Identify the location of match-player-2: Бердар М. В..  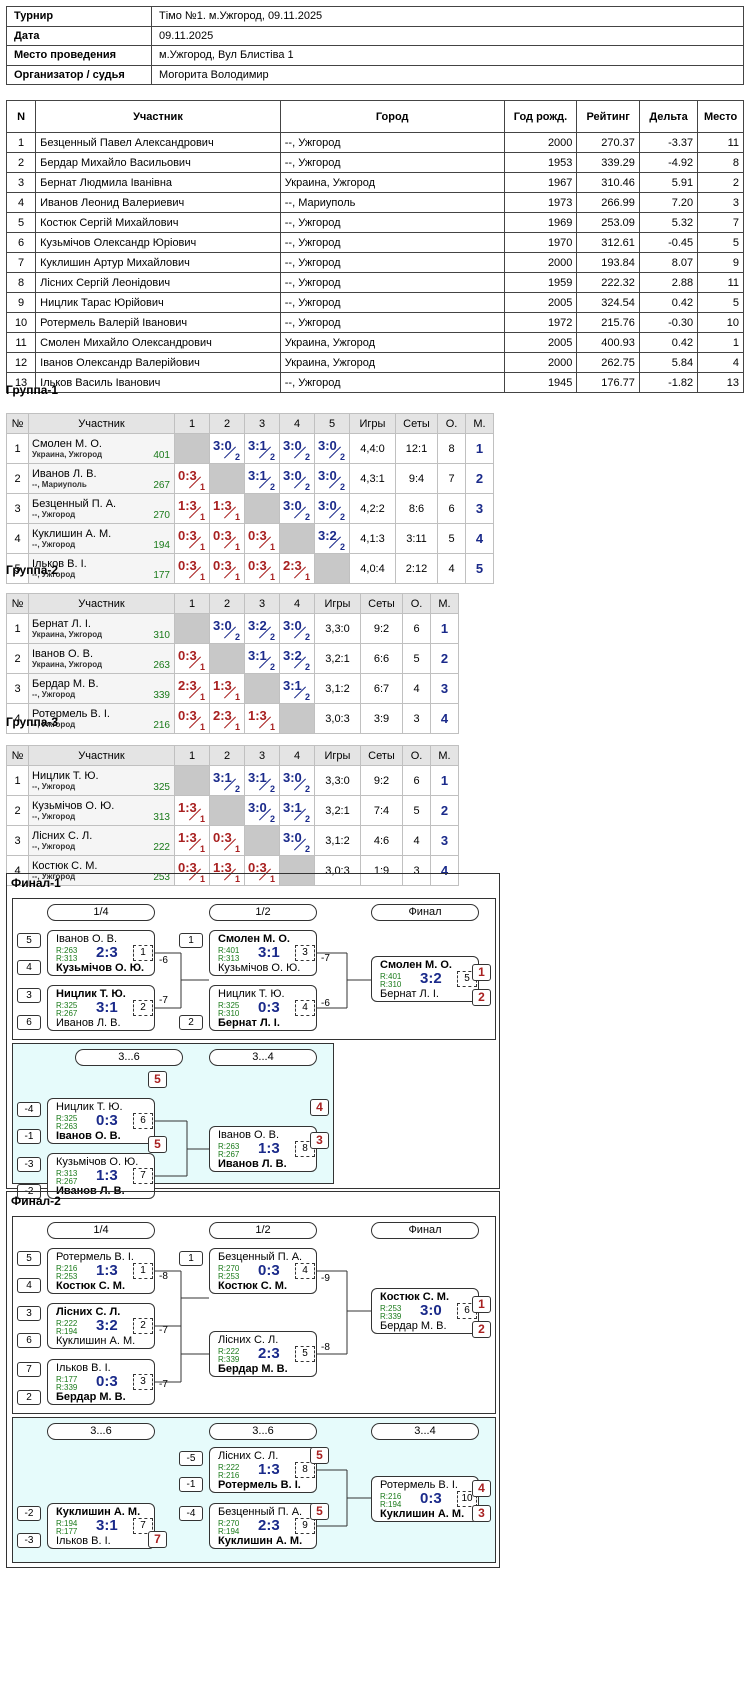
(91, 1397).